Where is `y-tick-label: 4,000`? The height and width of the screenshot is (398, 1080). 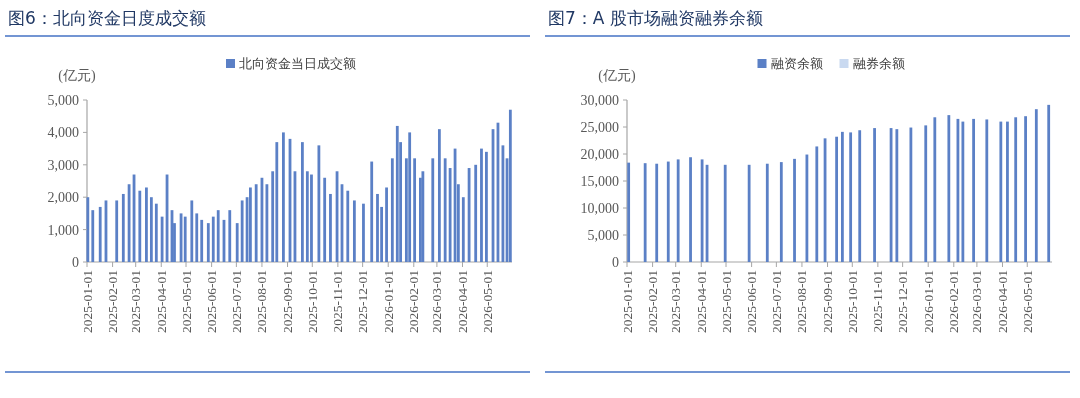 y-tick-label: 4,000 is located at coordinates (63, 133).